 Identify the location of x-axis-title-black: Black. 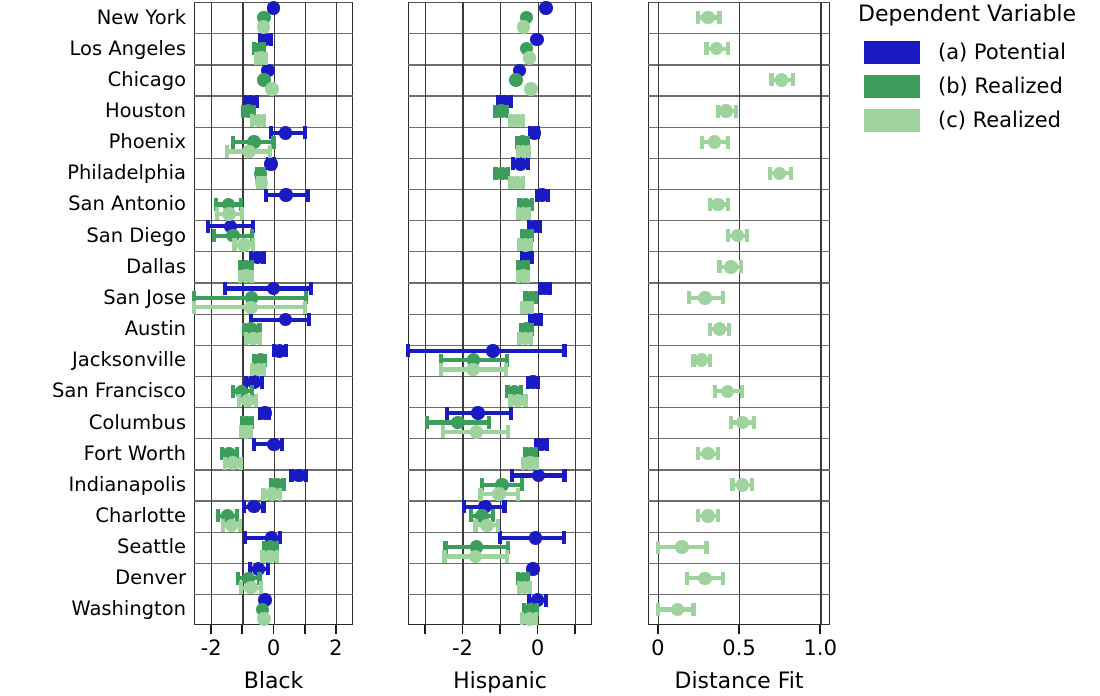
(273, 681).